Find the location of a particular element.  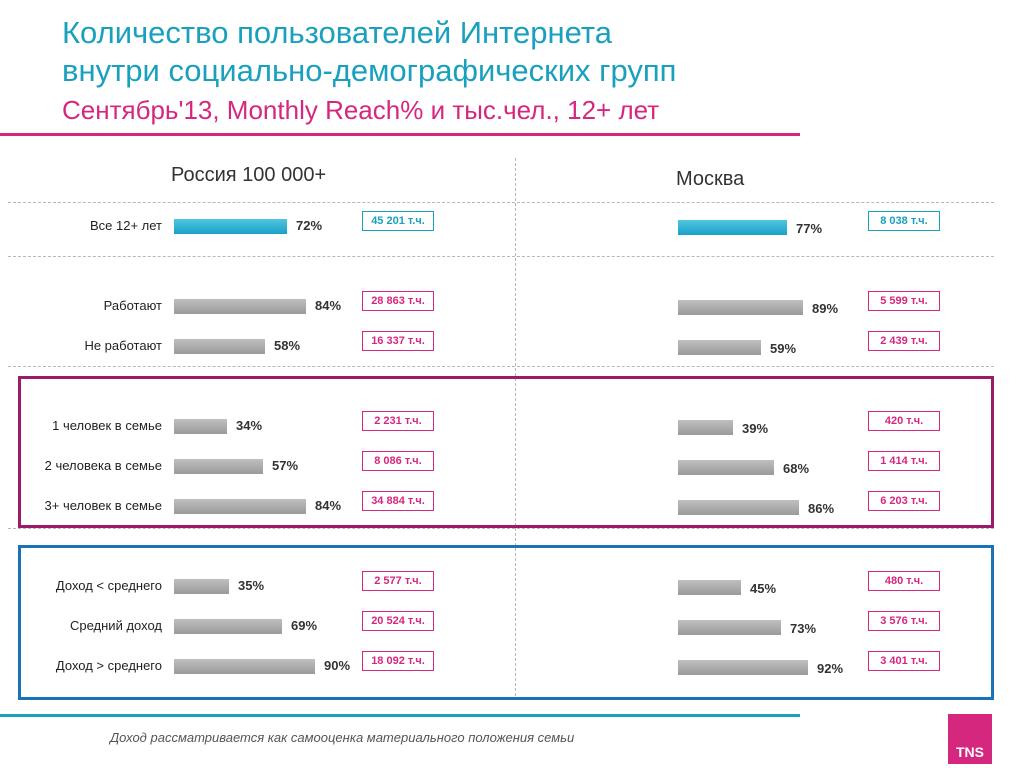

count-label: 3 401 т.ч. is located at coordinates (904, 661).